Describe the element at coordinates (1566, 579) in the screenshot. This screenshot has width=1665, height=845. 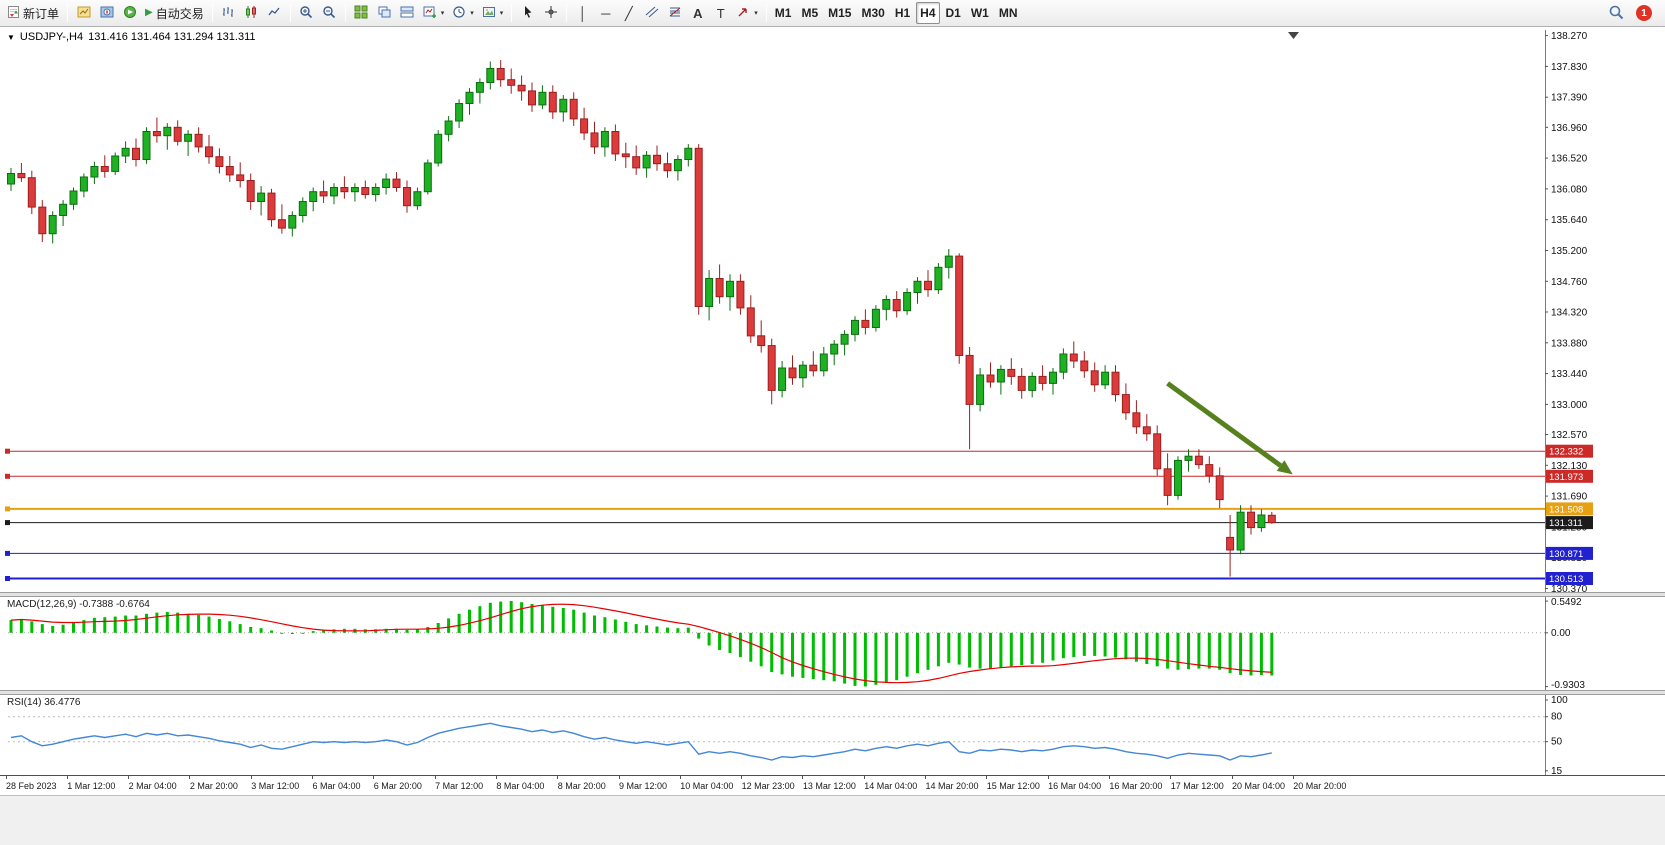
I see `svg-text: 130.513` at that location.